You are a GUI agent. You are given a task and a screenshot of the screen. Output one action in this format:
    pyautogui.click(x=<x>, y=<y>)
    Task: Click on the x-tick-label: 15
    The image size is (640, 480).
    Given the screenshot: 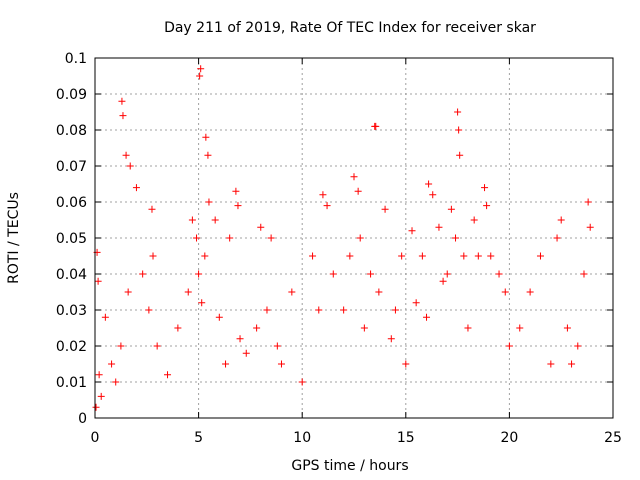 What is the action you would take?
    pyautogui.click(x=406, y=438)
    